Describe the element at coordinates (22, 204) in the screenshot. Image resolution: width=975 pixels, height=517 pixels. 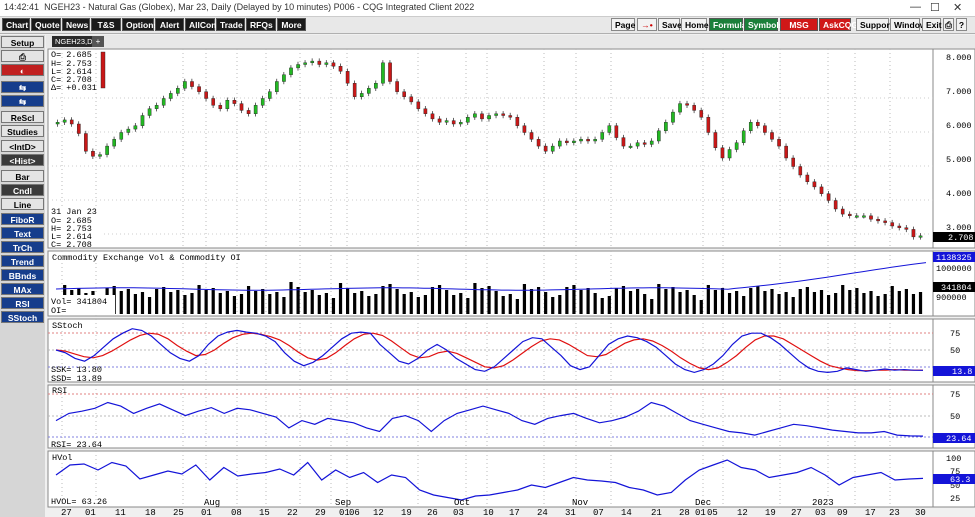
I see `sidebar-line: Line` at that location.